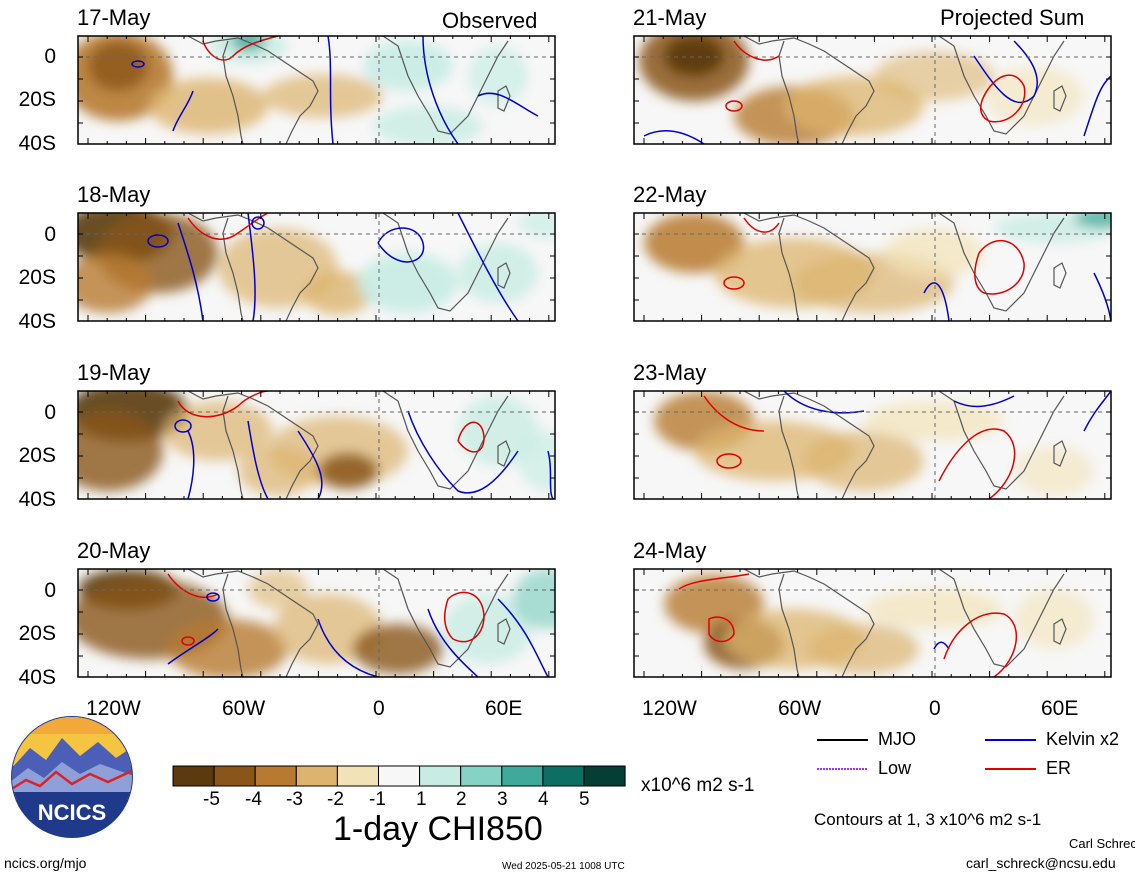  What do you see at coordinates (37, 277) in the screenshot?
I see `ytick-l1-20s: 20S` at bounding box center [37, 277].